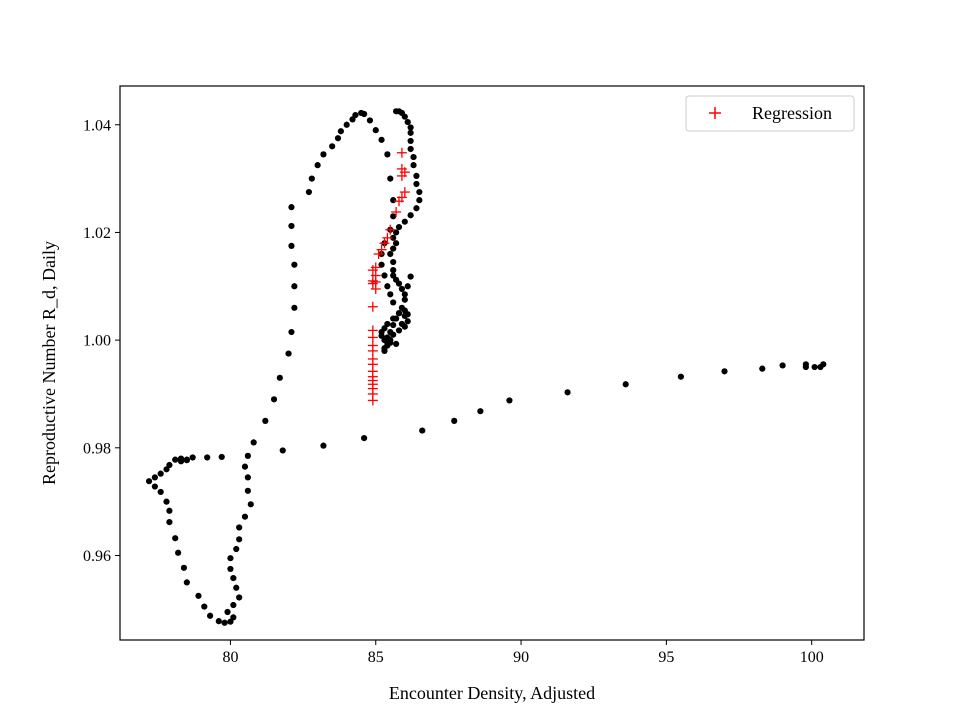 This screenshot has width=960, height=720. I want to click on legend: Regression, so click(770, 113).